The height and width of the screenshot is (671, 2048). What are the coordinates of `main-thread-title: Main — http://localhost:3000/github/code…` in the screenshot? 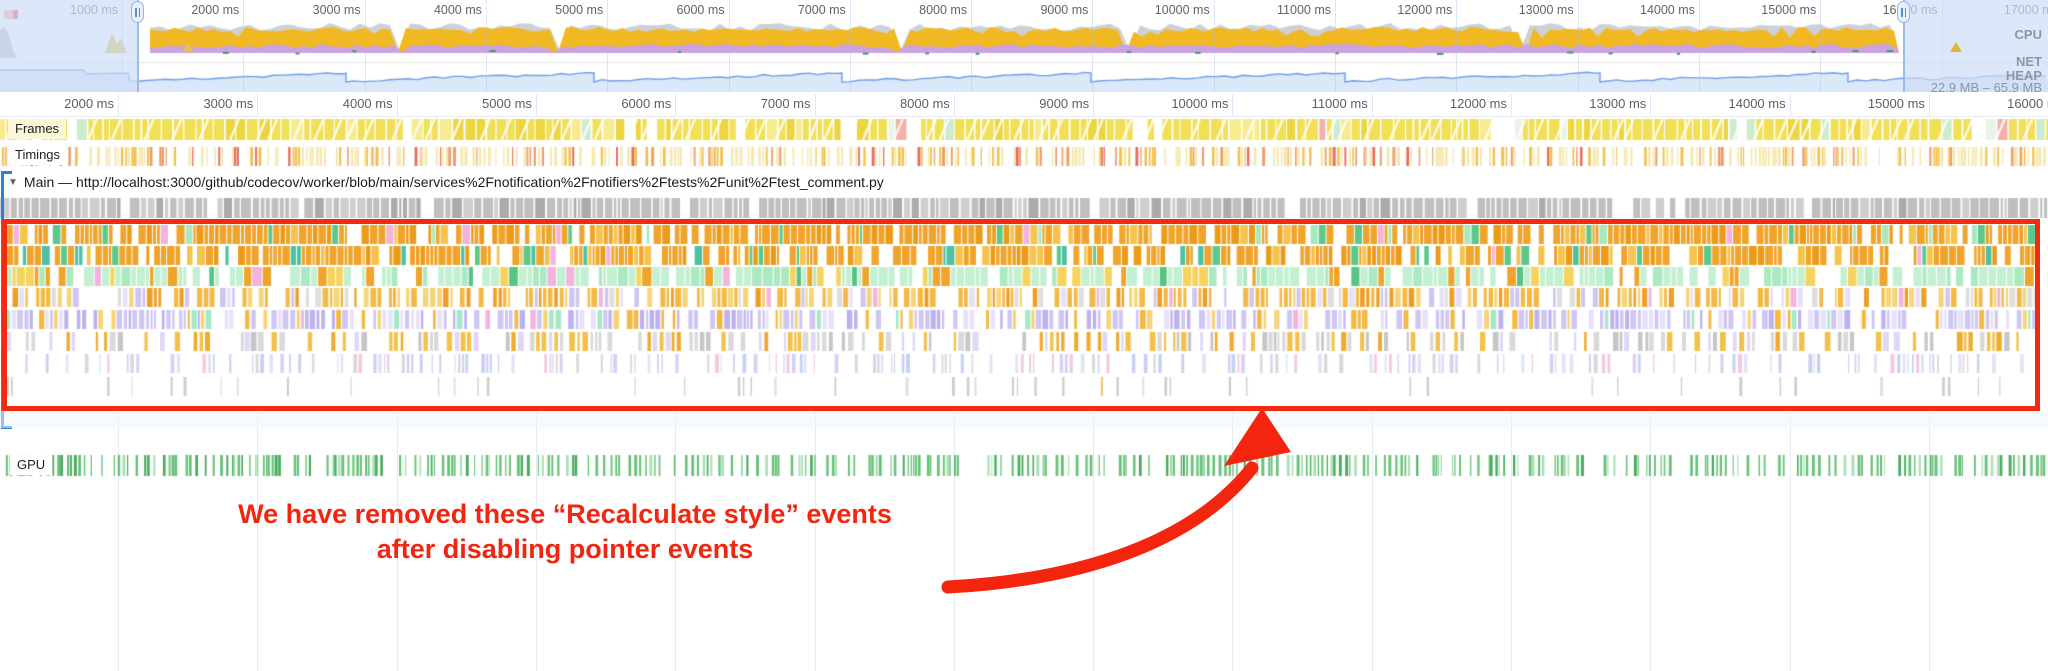 It's located at (453, 182).